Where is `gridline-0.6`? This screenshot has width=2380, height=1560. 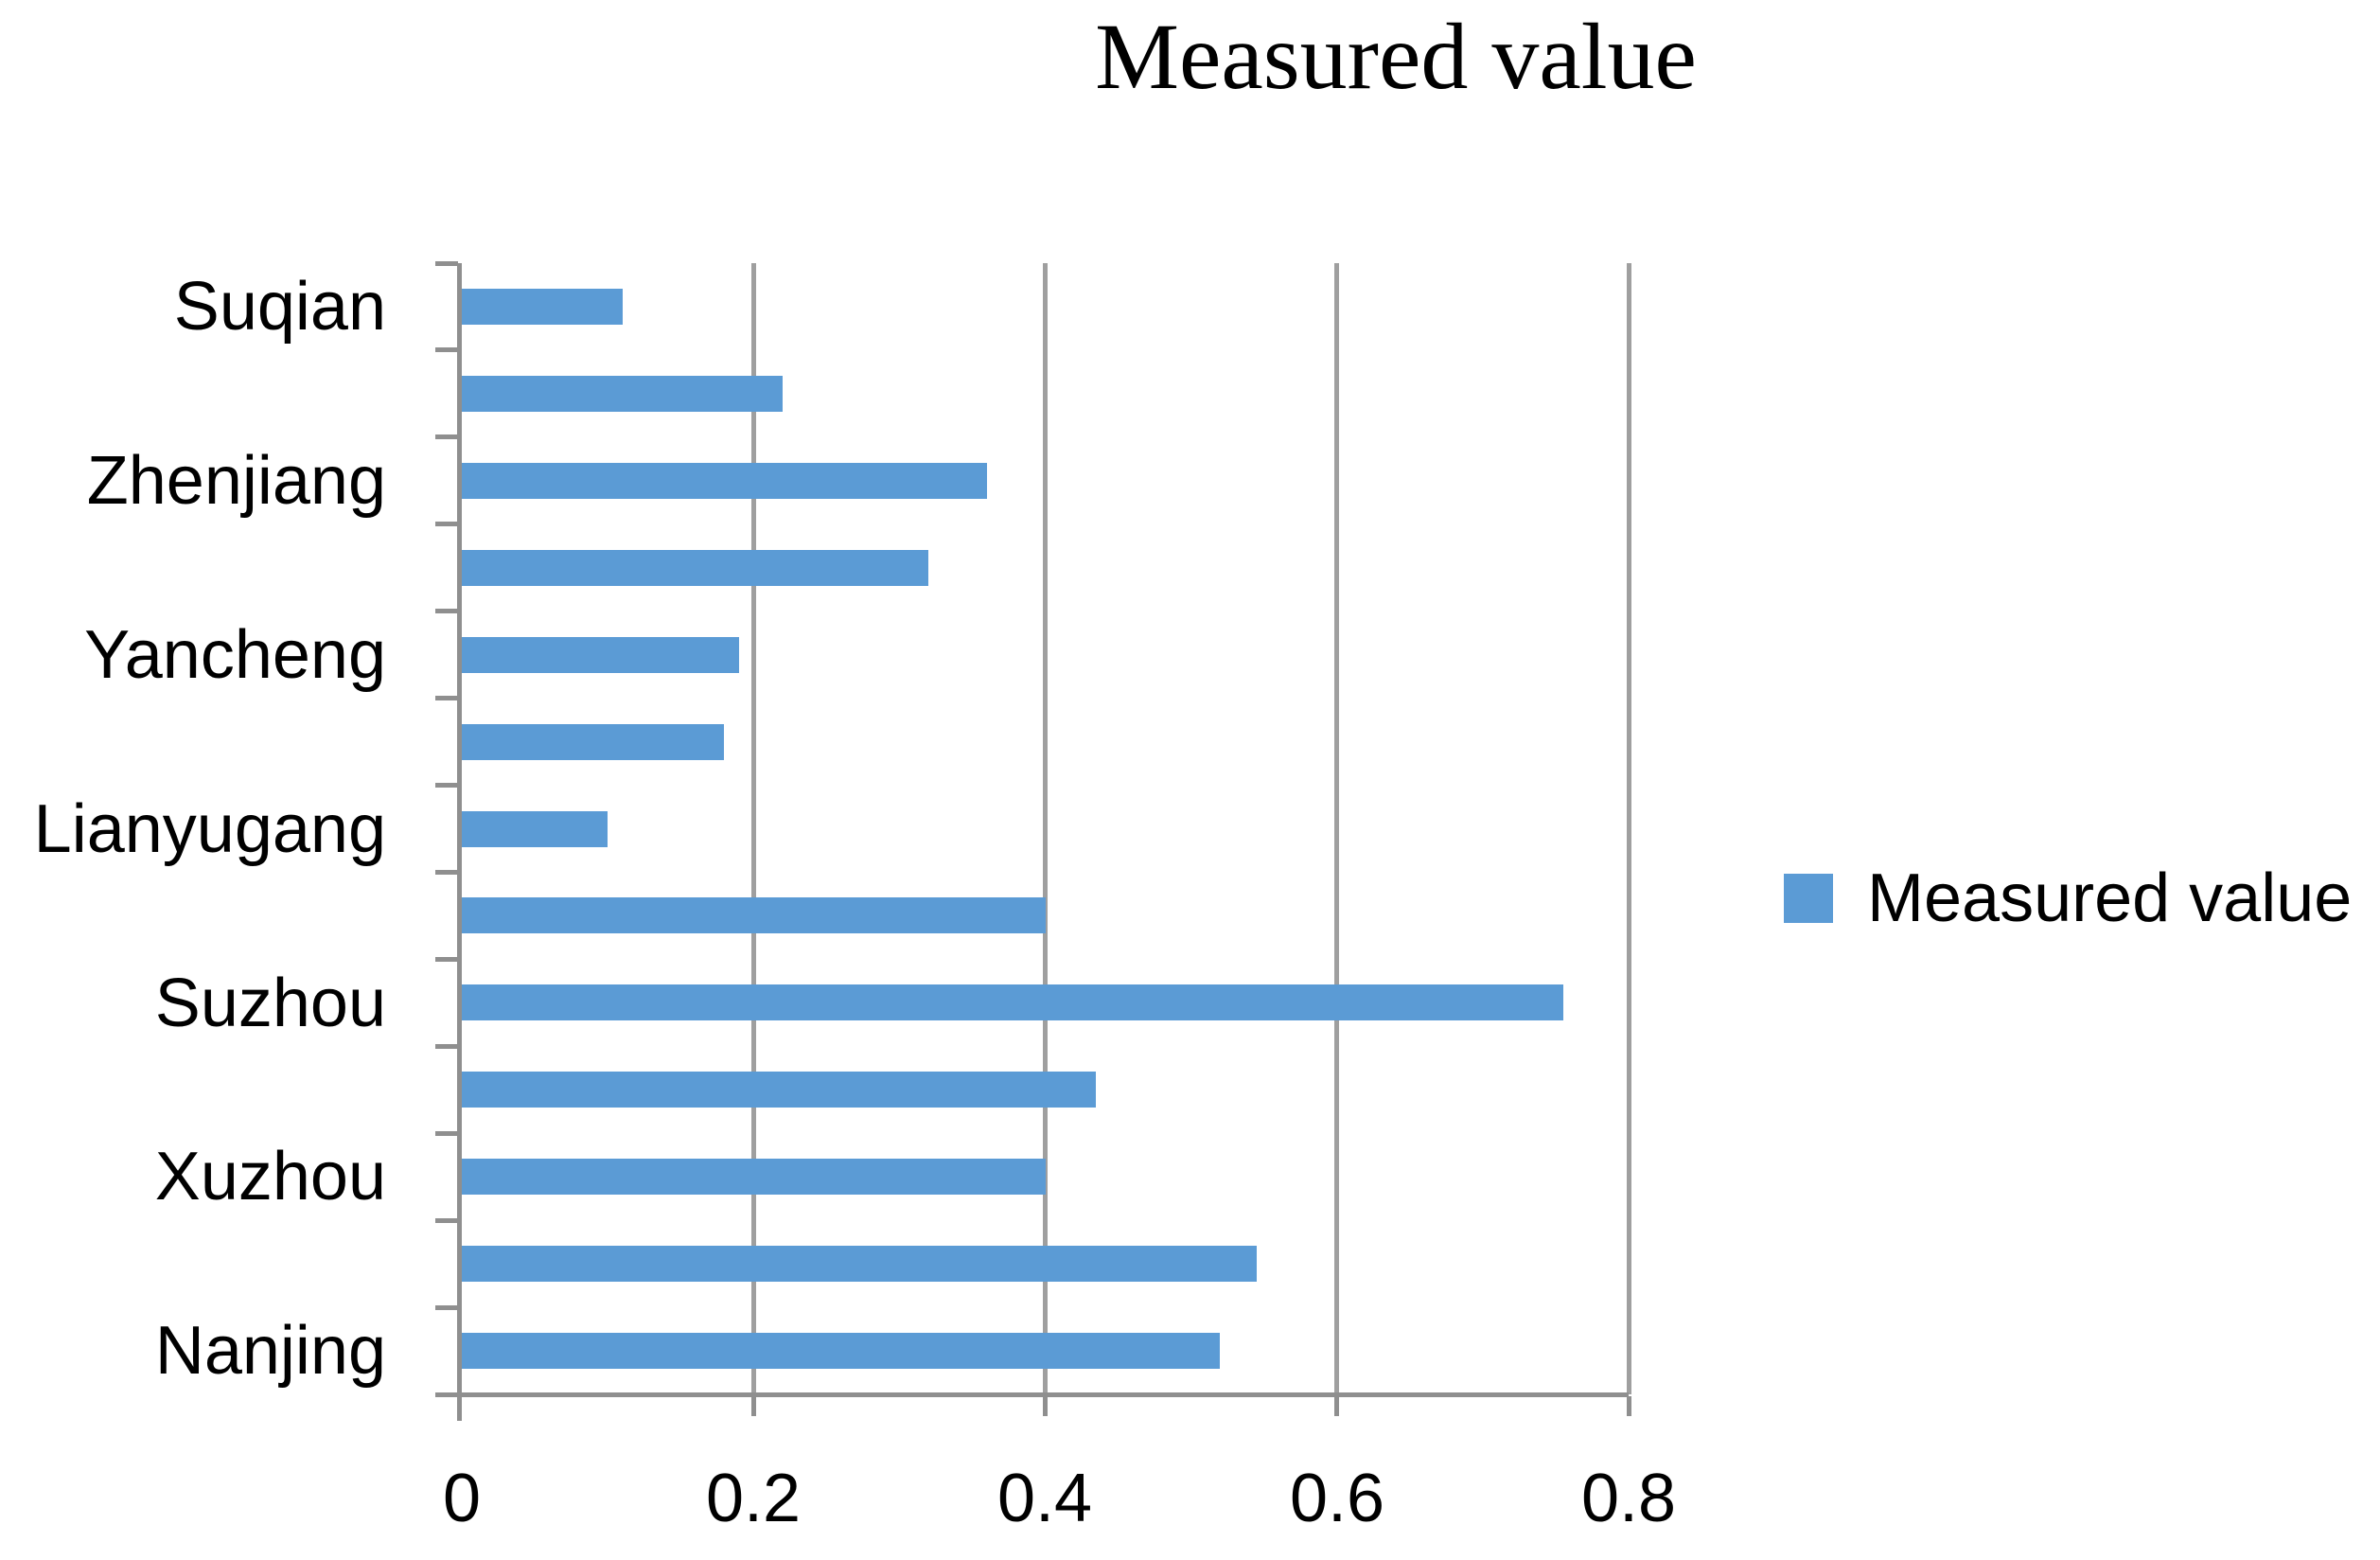
gridline-0.6 is located at coordinates (1337, 828).